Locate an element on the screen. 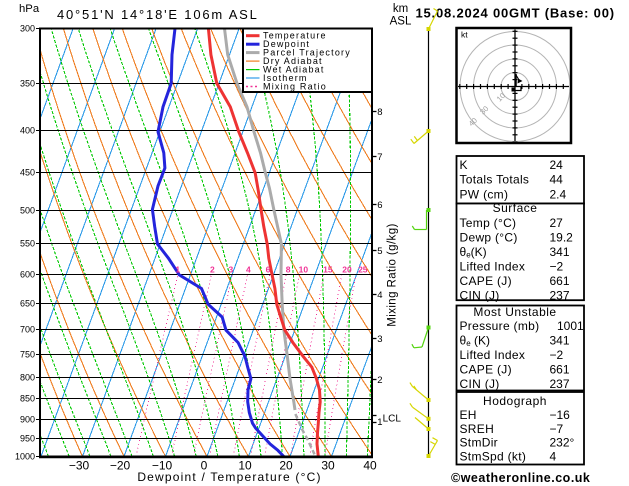  svg-text: 5 is located at coordinates (379, 251).